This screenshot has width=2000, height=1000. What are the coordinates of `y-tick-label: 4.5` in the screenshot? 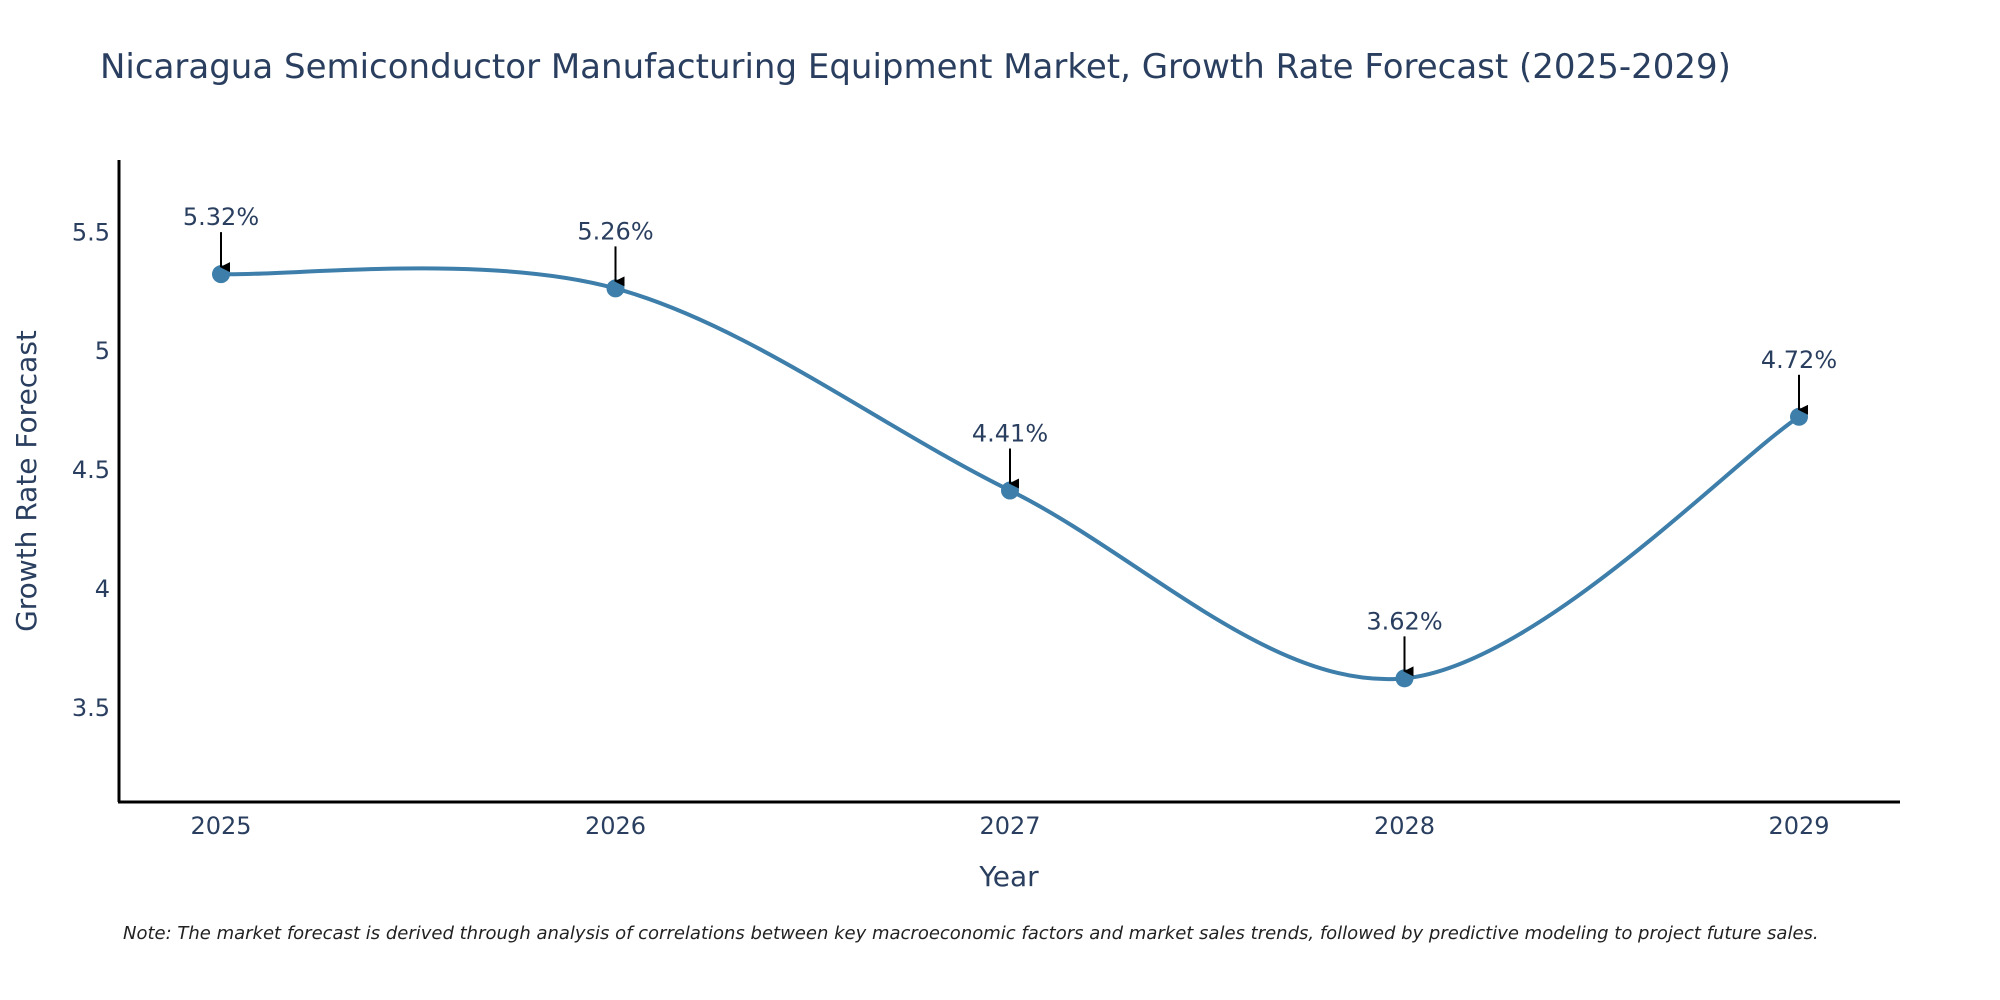 It's located at (91, 470).